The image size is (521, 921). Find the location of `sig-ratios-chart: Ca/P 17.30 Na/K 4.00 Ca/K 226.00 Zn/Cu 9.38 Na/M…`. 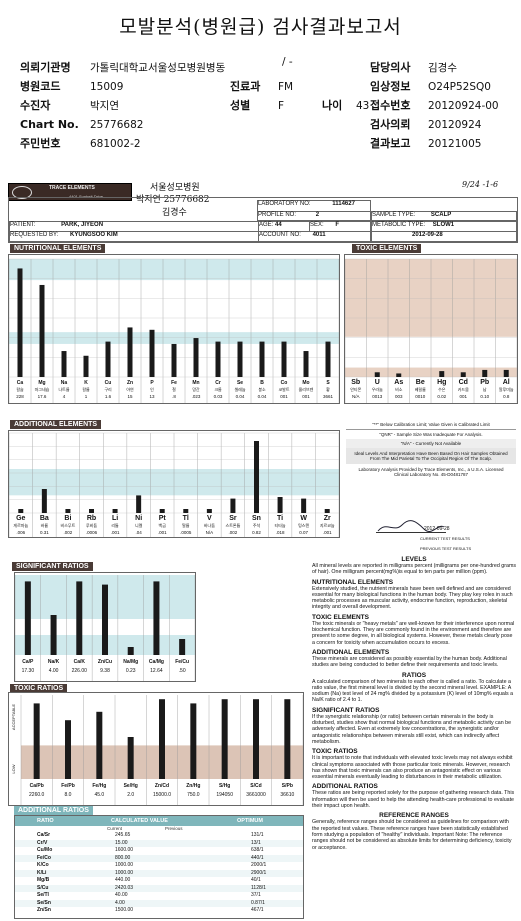

sig-ratios-chart: Ca/P 17.30 Na/K 4.00 Ca/K 226.00 Zn/Cu 9.38 Na/M… is located at coordinates (105, 627).